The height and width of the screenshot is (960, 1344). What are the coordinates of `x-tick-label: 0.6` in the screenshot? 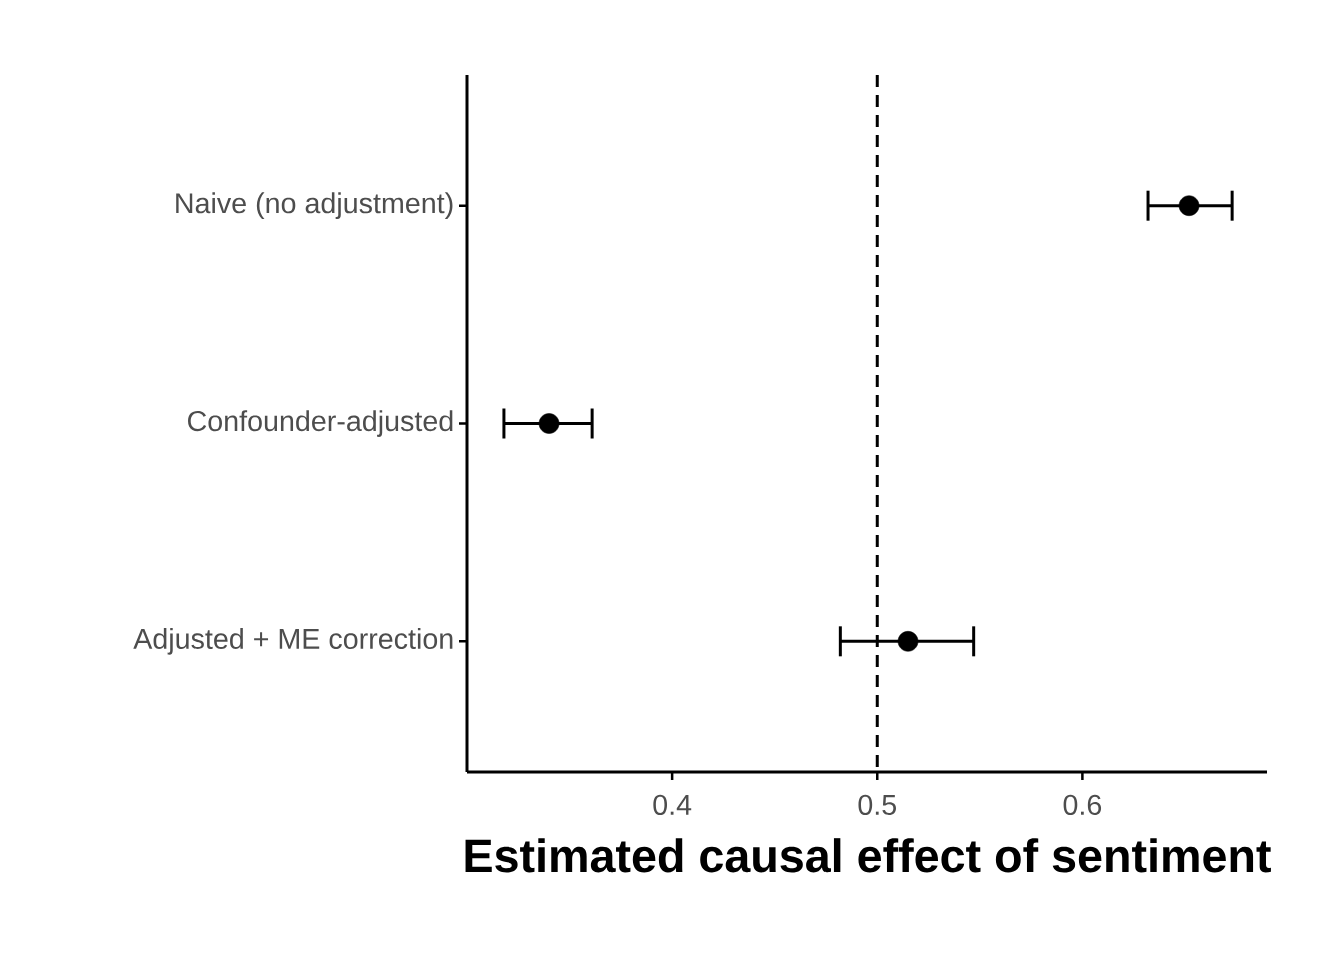 It's located at (1082, 805).